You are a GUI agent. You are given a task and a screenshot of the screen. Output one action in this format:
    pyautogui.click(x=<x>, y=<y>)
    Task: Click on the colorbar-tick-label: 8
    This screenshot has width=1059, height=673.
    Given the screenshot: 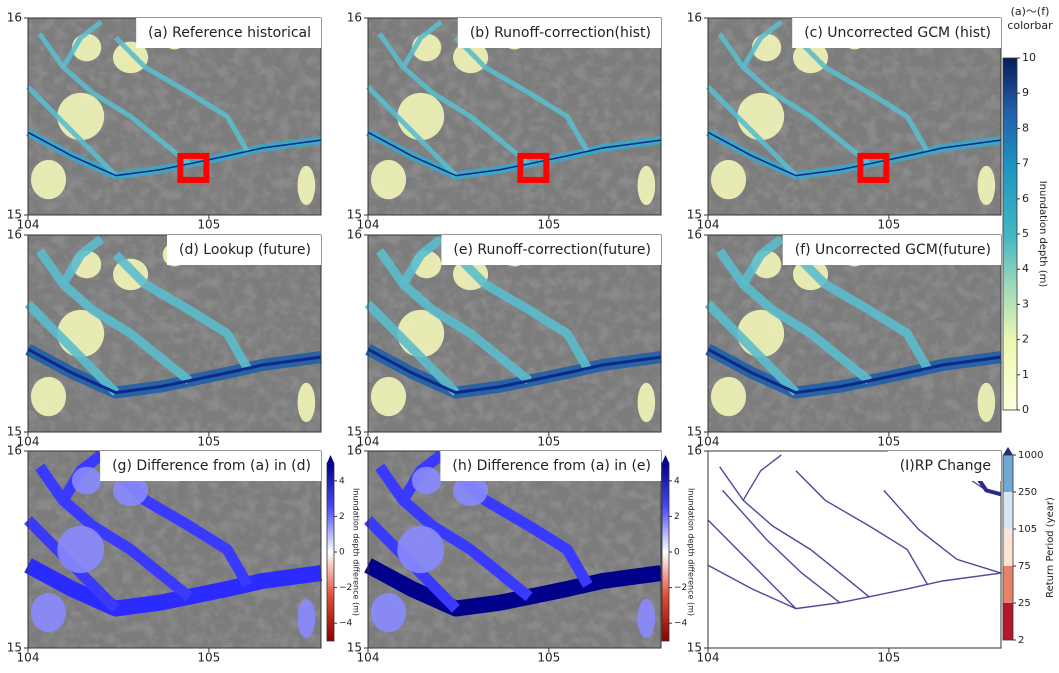 What is the action you would take?
    pyautogui.click(x=1025, y=127)
    